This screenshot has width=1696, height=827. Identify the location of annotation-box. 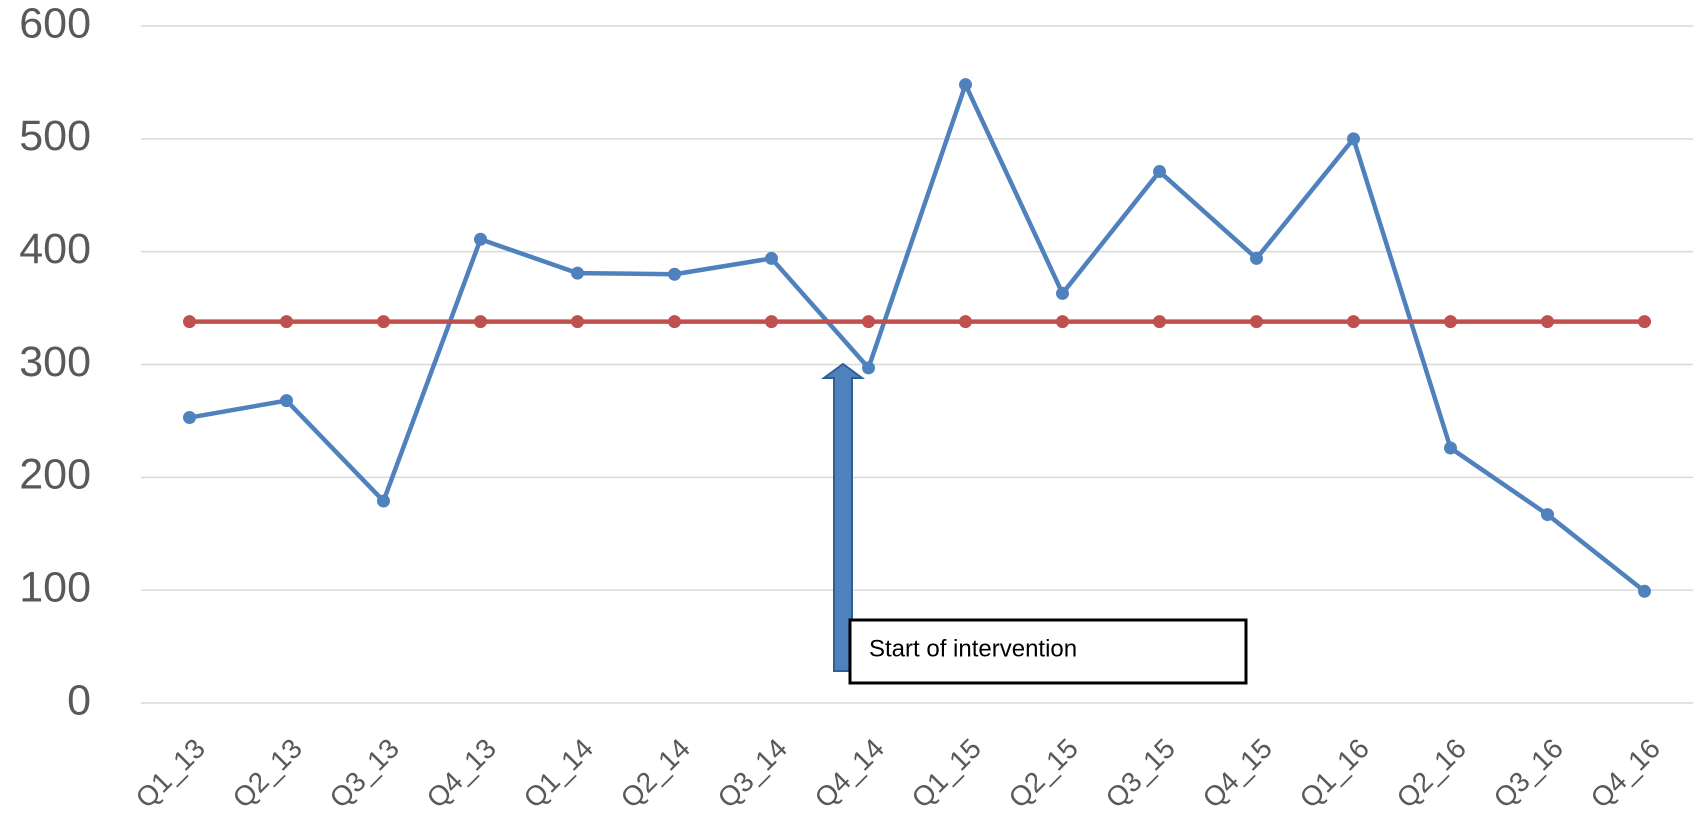
(1048, 651).